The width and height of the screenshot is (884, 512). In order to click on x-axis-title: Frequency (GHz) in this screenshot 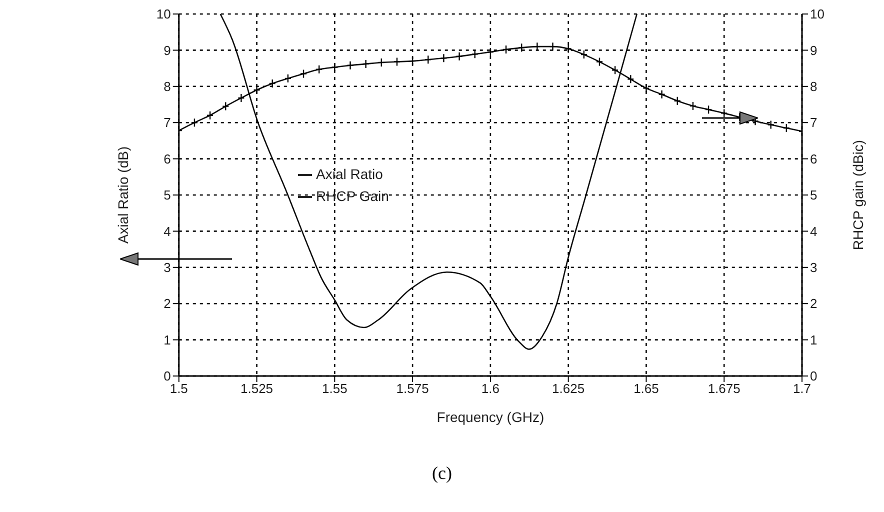, I will do `click(490, 417)`.